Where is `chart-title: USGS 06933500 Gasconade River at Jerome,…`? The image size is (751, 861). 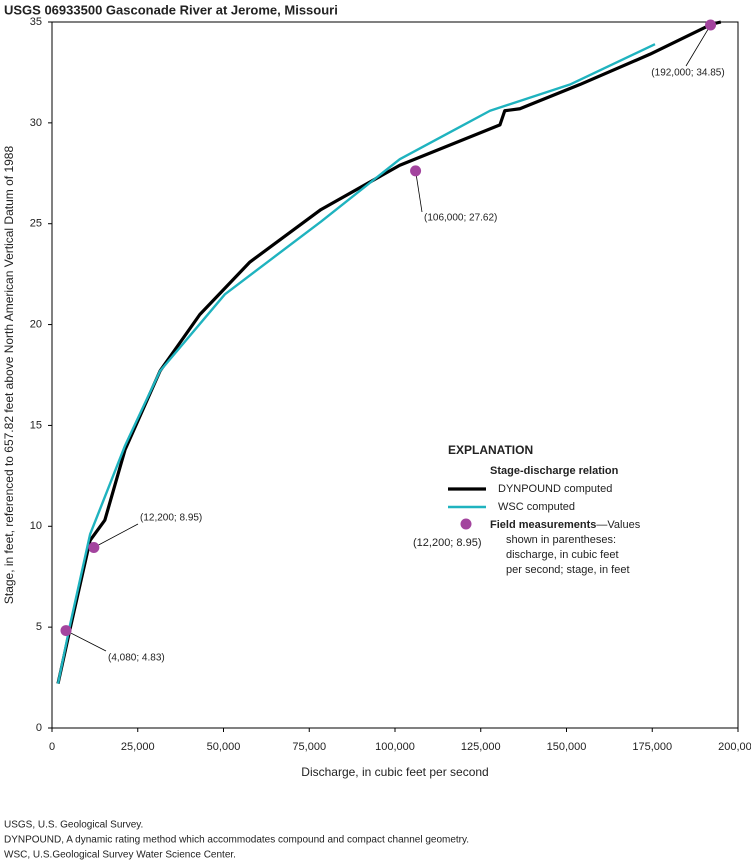 chart-title: USGS 06933500 Gasconade River at Jerome,… is located at coordinates (171, 9).